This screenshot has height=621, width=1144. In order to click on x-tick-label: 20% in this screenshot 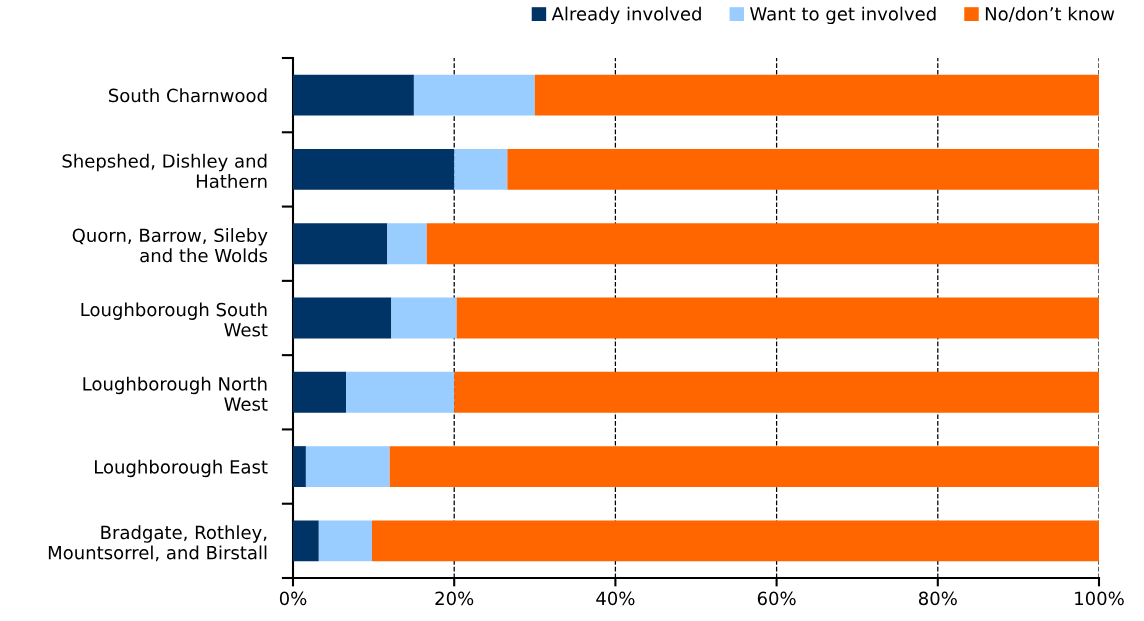, I will do `click(454, 598)`.